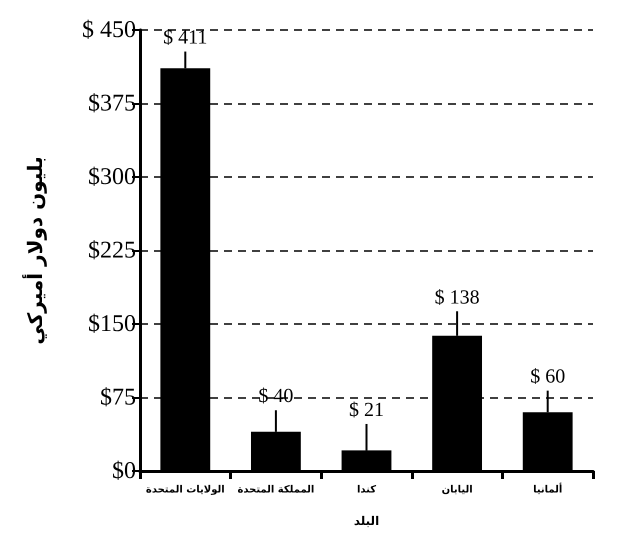  I want to click on y-tick-label: $0, so click(124, 471).